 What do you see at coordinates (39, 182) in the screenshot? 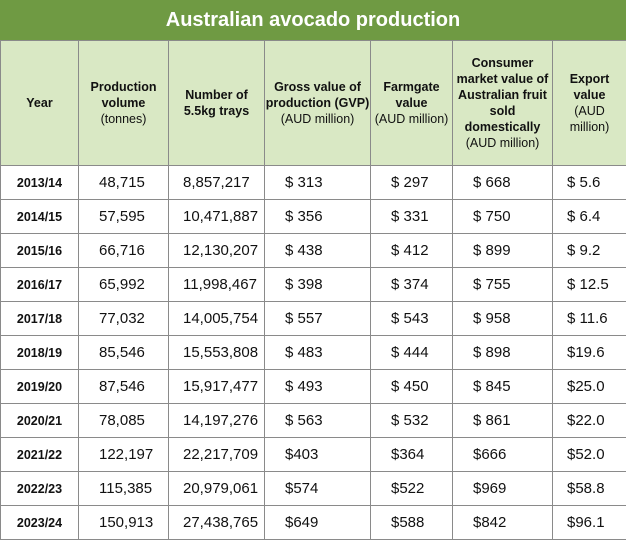
I see `year-cell: 2013/14` at bounding box center [39, 182].